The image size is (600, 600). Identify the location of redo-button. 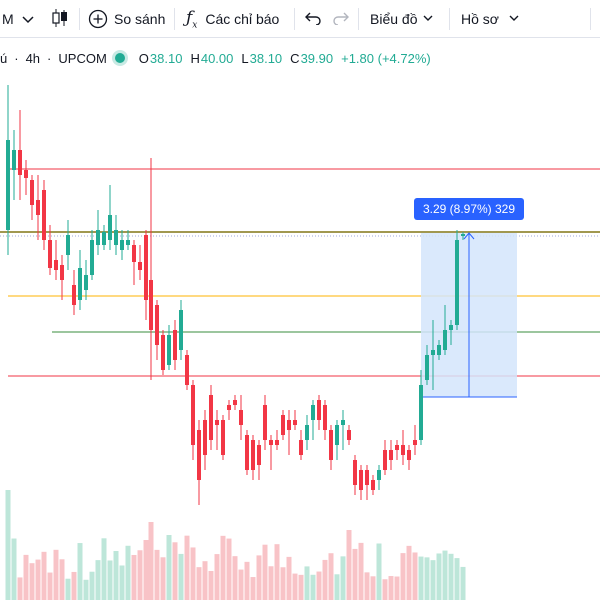
(341, 19).